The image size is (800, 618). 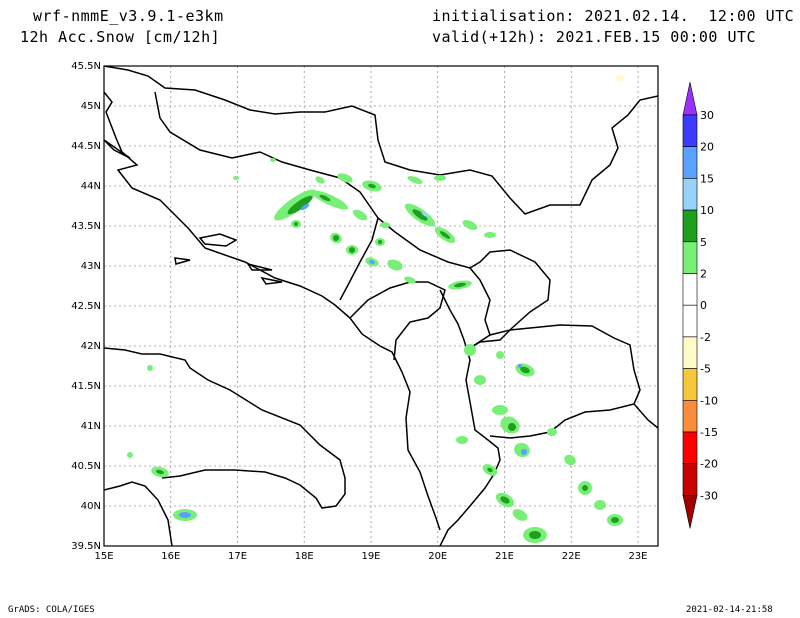 What do you see at coordinates (729, 610) in the screenshot?
I see `footer-timestamp: 2021-02-14-21:58` at bounding box center [729, 610].